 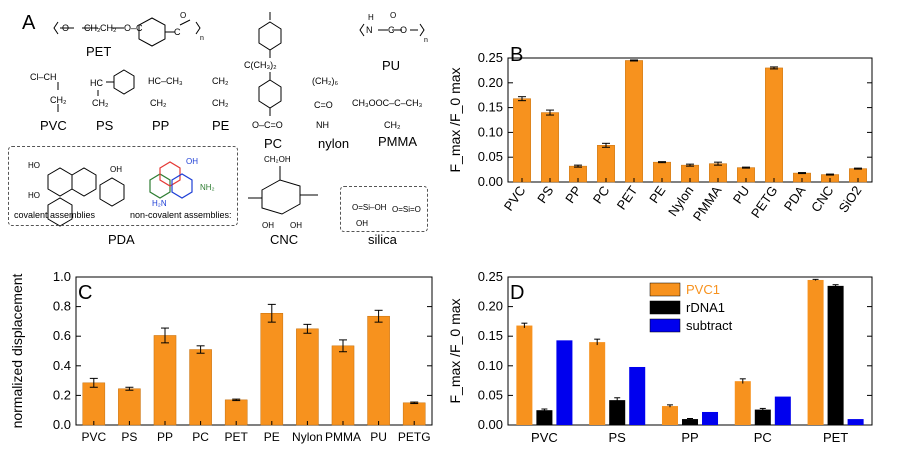 What do you see at coordinates (62, 335) in the screenshot?
I see `y-tick-label: 0.6` at bounding box center [62, 335].